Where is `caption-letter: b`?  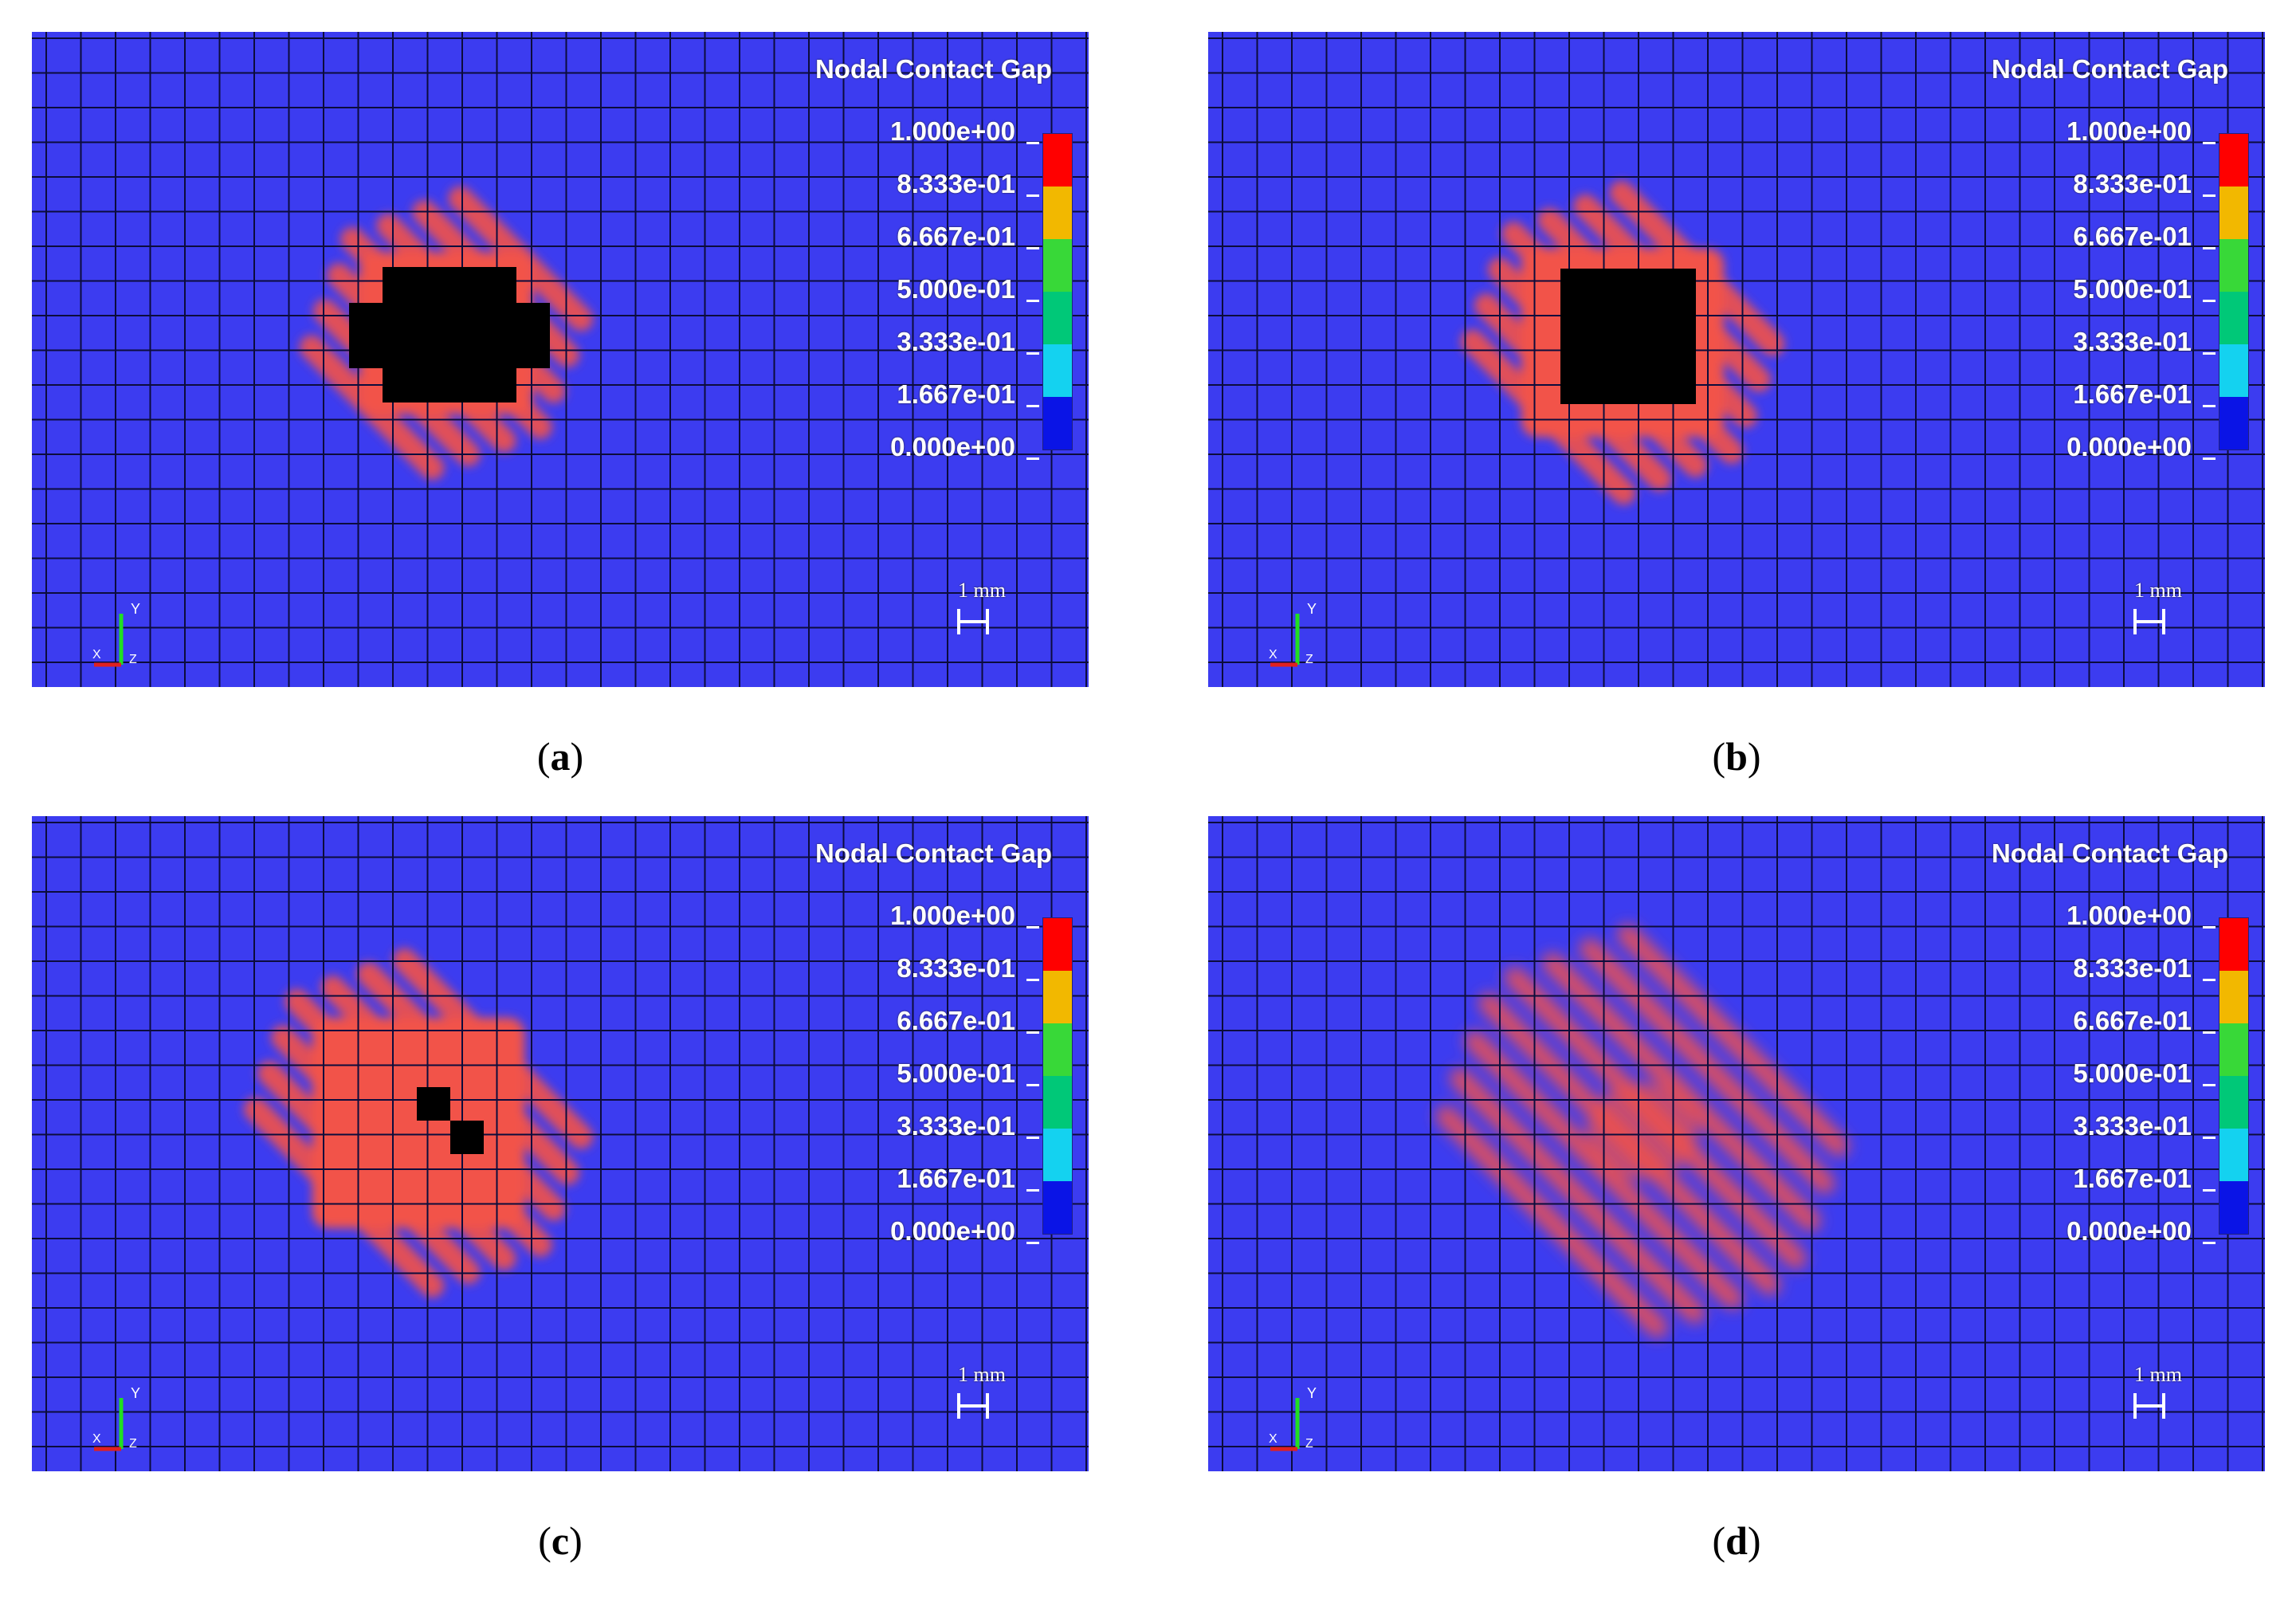 caption-letter: b is located at coordinates (1736, 756).